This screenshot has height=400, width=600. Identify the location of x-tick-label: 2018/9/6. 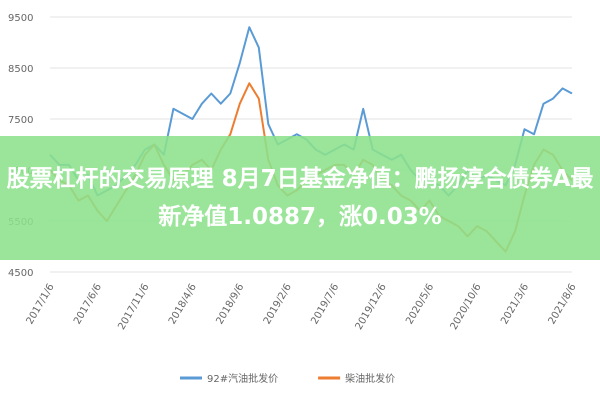
(230, 304).